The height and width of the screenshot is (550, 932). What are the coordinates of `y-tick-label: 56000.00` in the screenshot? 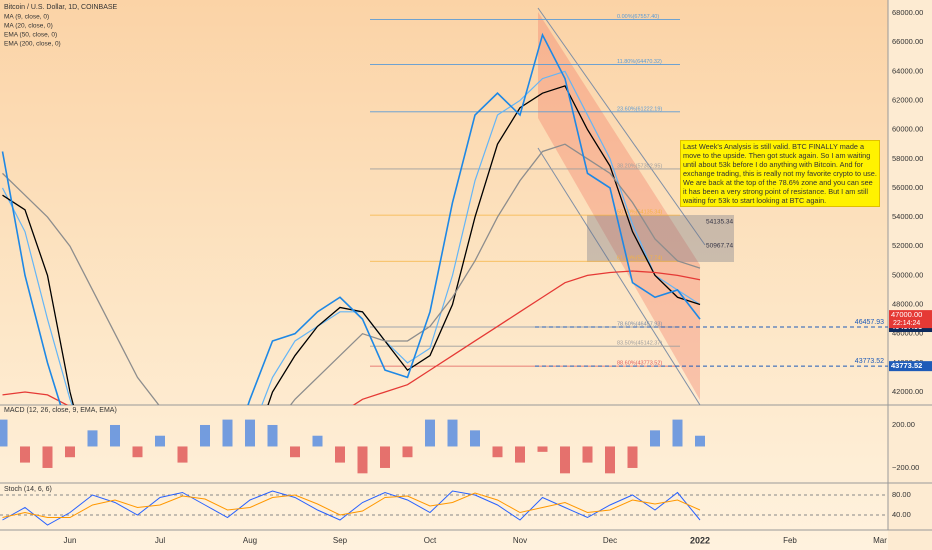 It's located at (907, 187).